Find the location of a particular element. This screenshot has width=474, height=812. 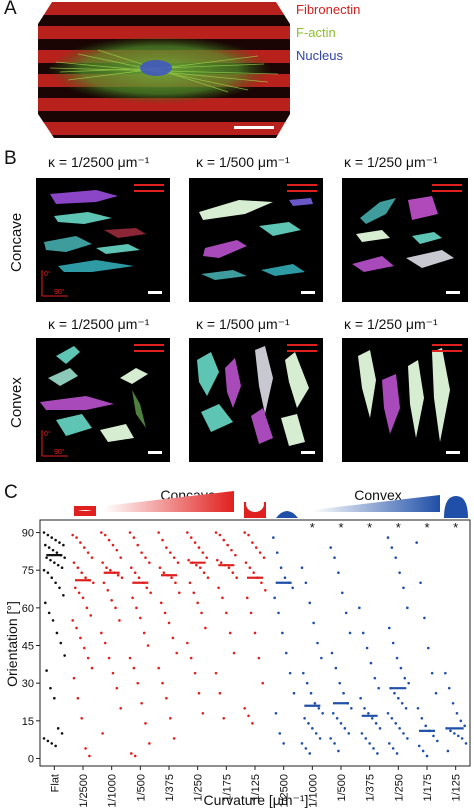

concave-tile-1: 0° 90° is located at coordinates (103, 240).